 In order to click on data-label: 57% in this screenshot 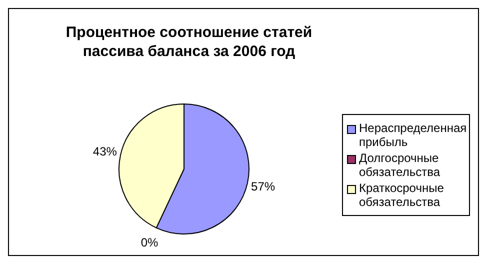, I will do `click(263, 187)`.